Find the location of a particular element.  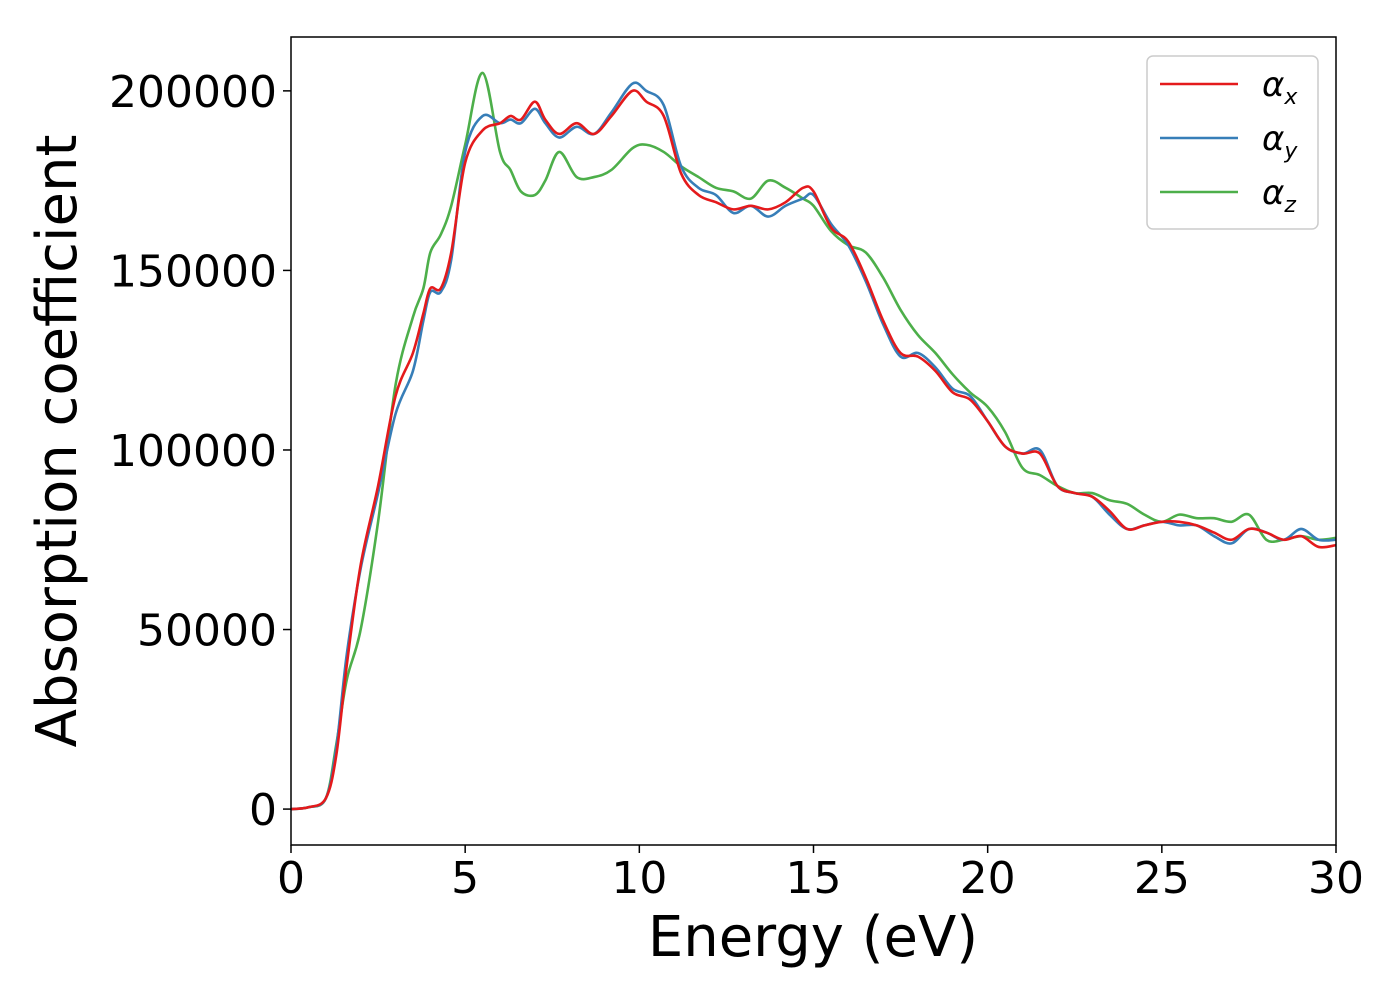

legend-label-x: αx is located at coordinates (1280, 87).